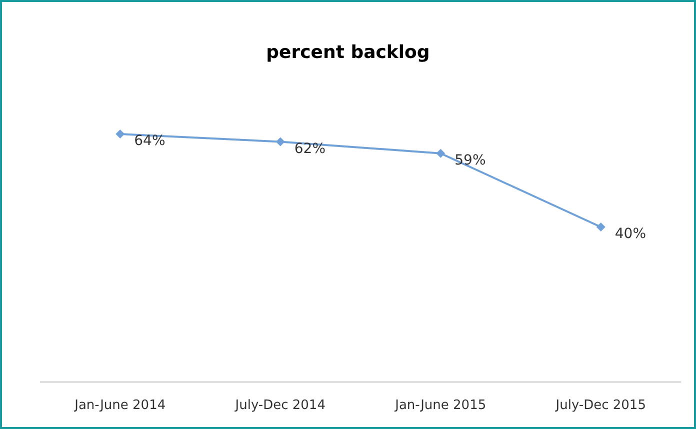  I want to click on x-tick-label: Jan-June 2014, so click(120, 406).